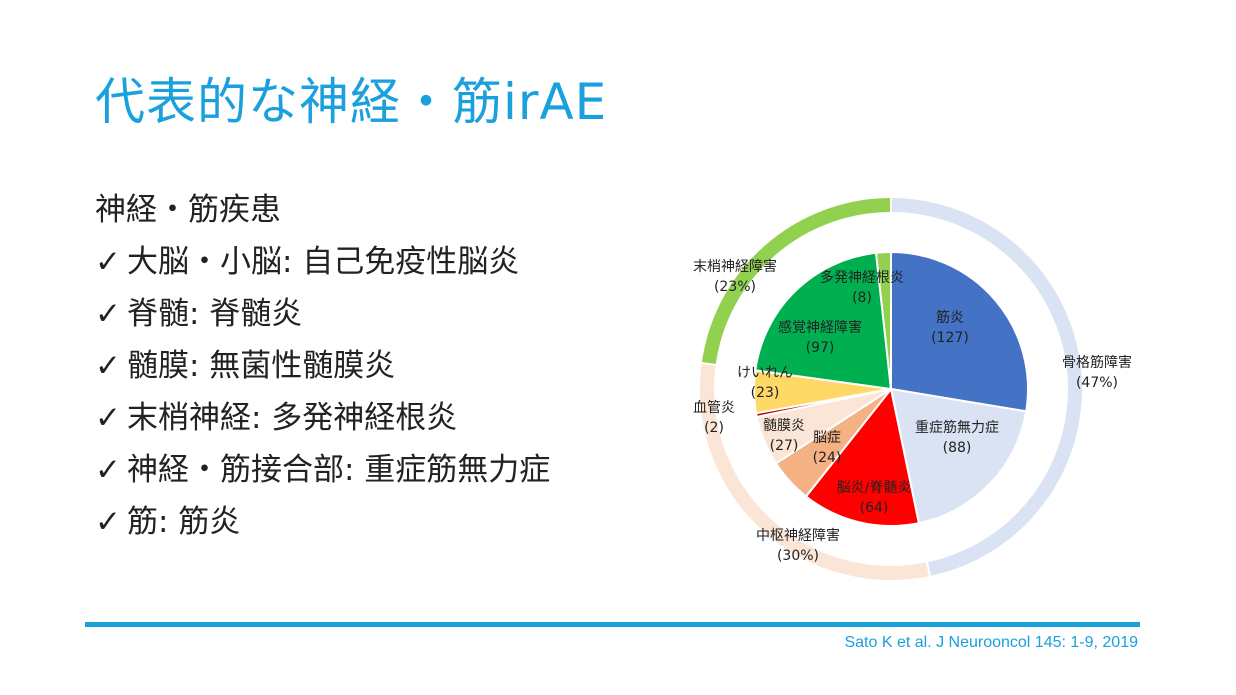  What do you see at coordinates (820, 327) in the screenshot?
I see `slice-label: 感覚神経障害` at bounding box center [820, 327].